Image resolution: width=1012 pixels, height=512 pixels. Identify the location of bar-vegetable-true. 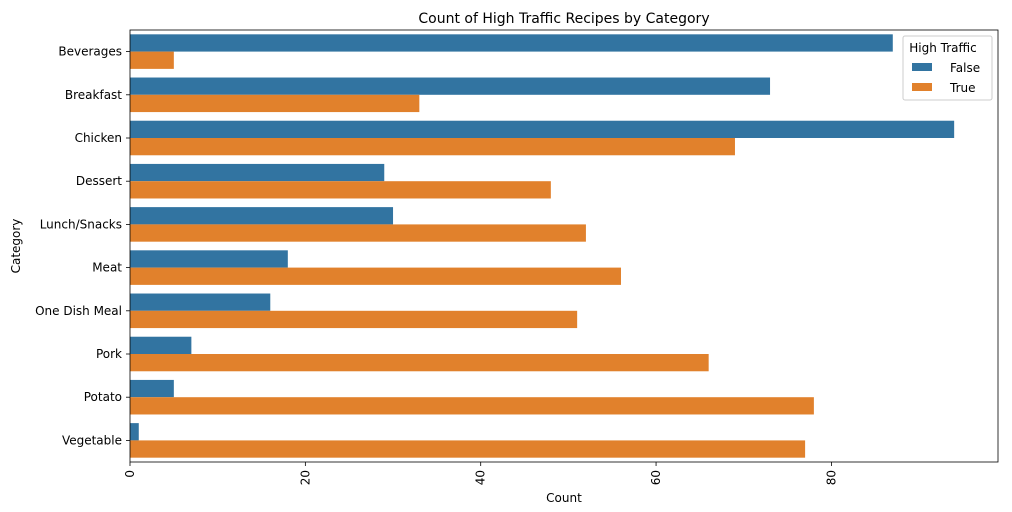
(468, 449).